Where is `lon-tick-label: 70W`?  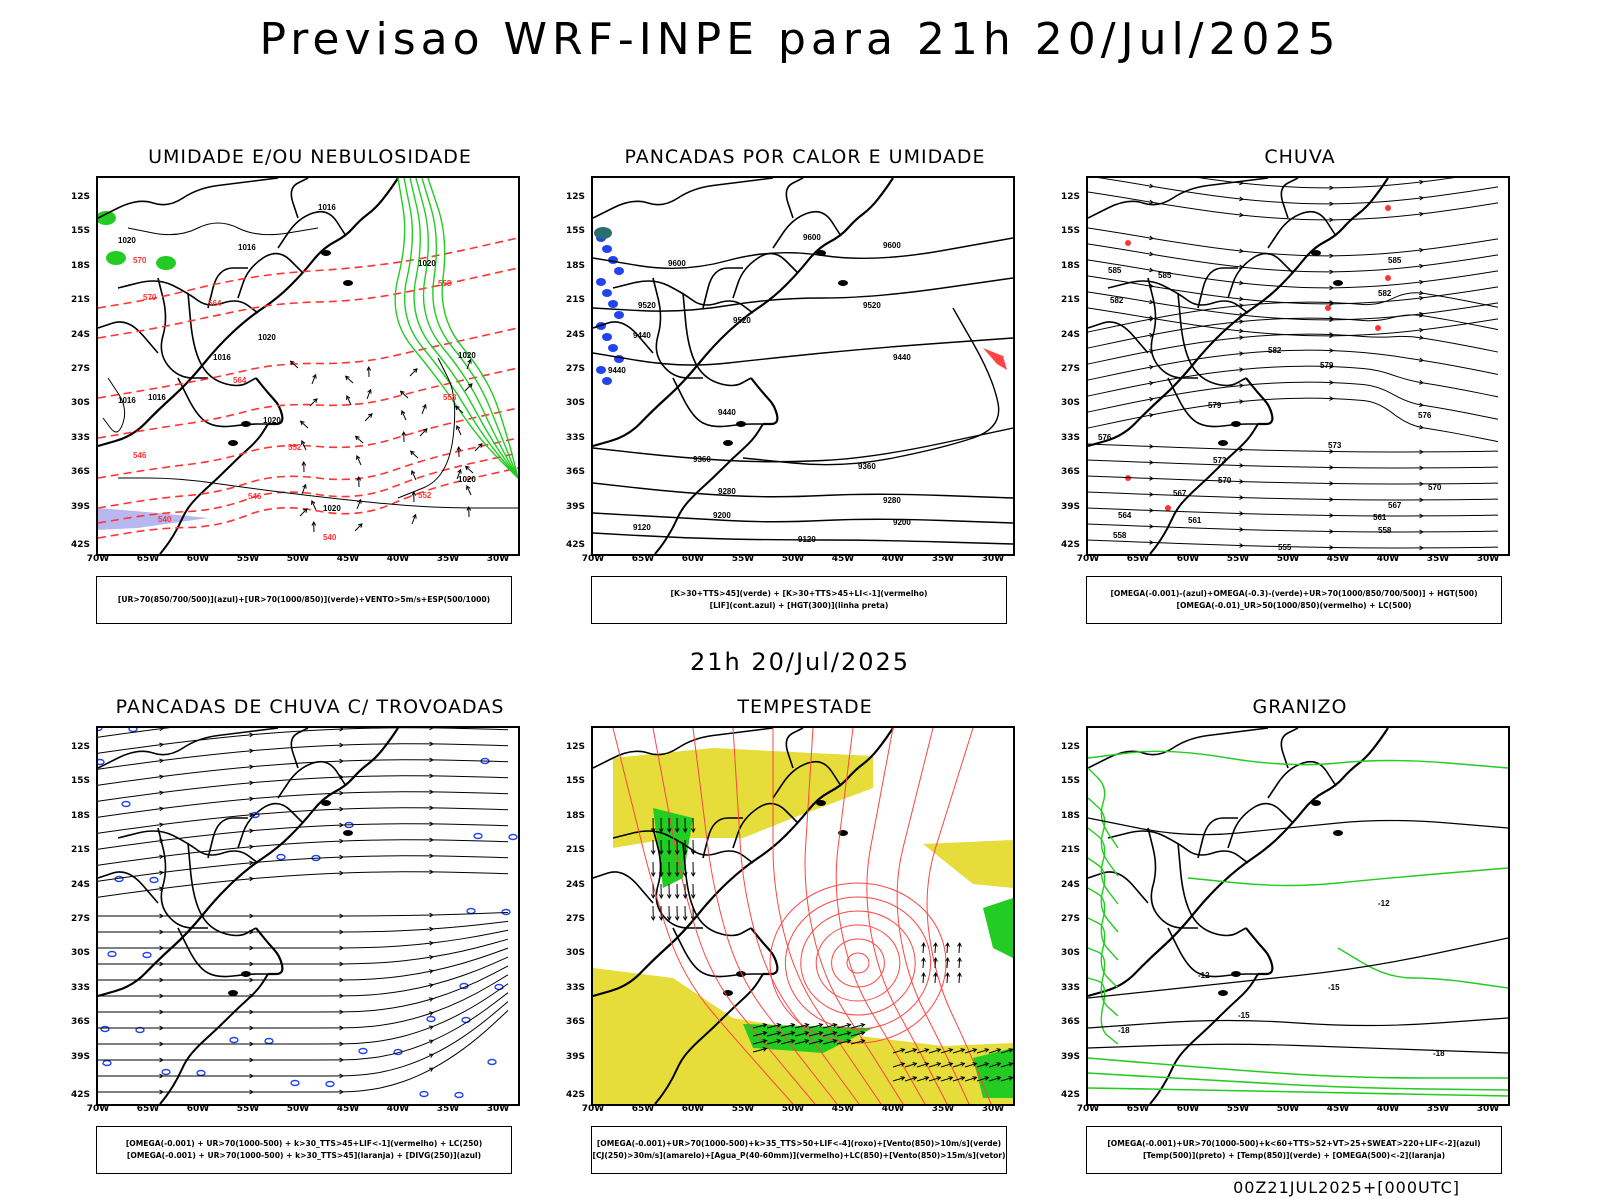
lon-tick-label: 70W is located at coordinates (1088, 1109).